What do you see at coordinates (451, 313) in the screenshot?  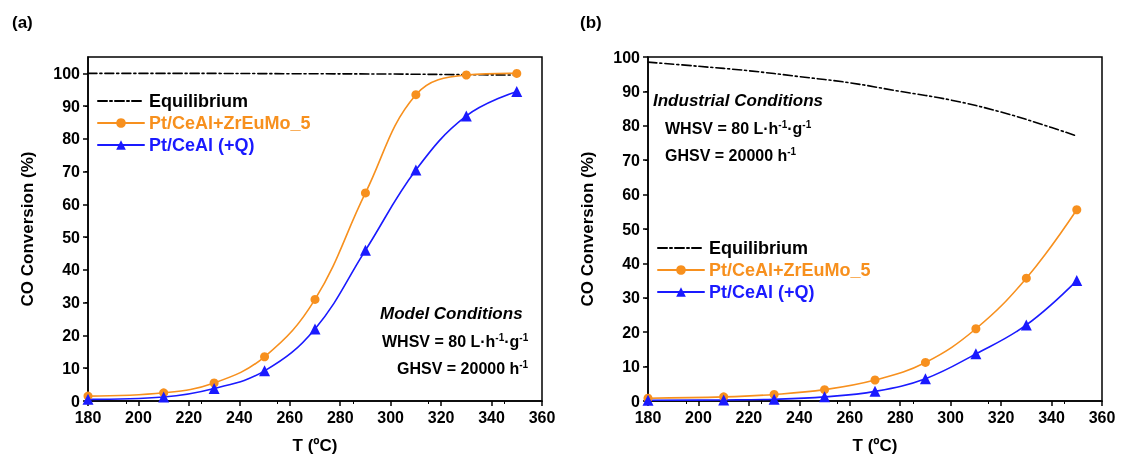 I see `annotation: Model Conditions` at bounding box center [451, 313].